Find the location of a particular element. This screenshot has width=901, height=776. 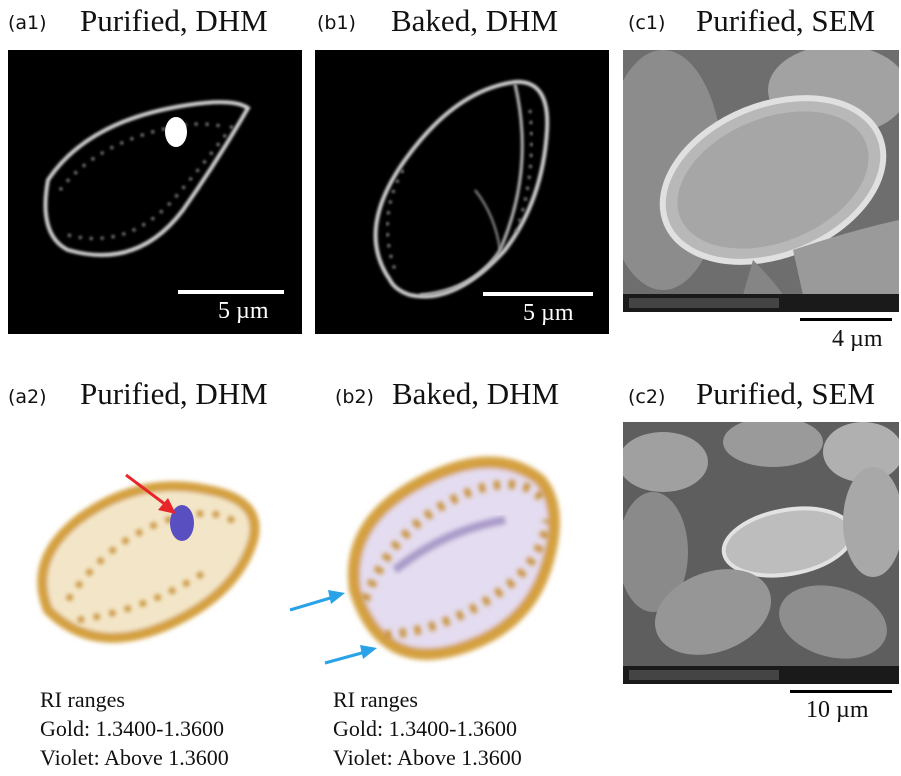

scale-bar-c1 is located at coordinates (846, 319).